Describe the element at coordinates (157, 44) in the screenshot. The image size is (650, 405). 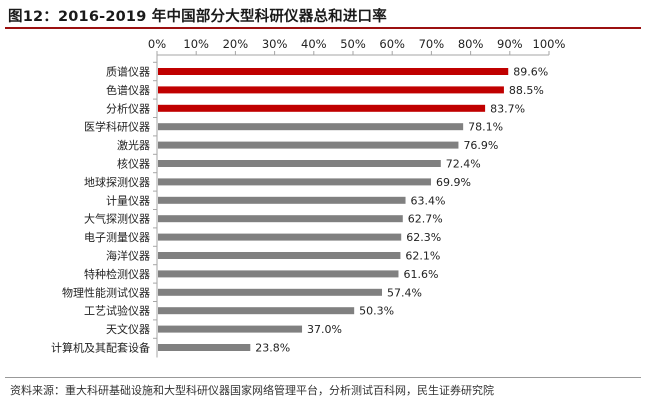
I see `x-tick-label: 0%` at that location.